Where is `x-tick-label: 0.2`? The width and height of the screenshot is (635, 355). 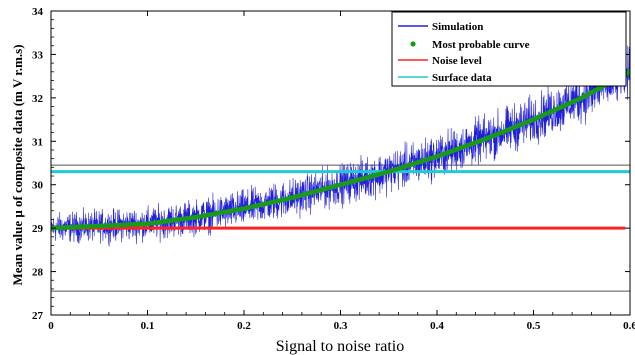
x-tick-label: 0.2 is located at coordinates (244, 326).